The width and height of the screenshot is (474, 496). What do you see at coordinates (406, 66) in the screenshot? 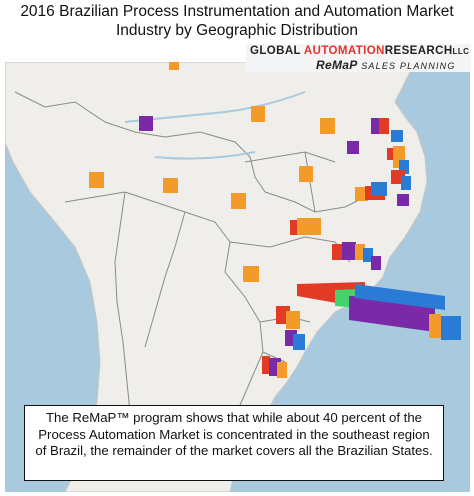
I see `logo-sales-planning: SALES PLANNING` at bounding box center [406, 66].